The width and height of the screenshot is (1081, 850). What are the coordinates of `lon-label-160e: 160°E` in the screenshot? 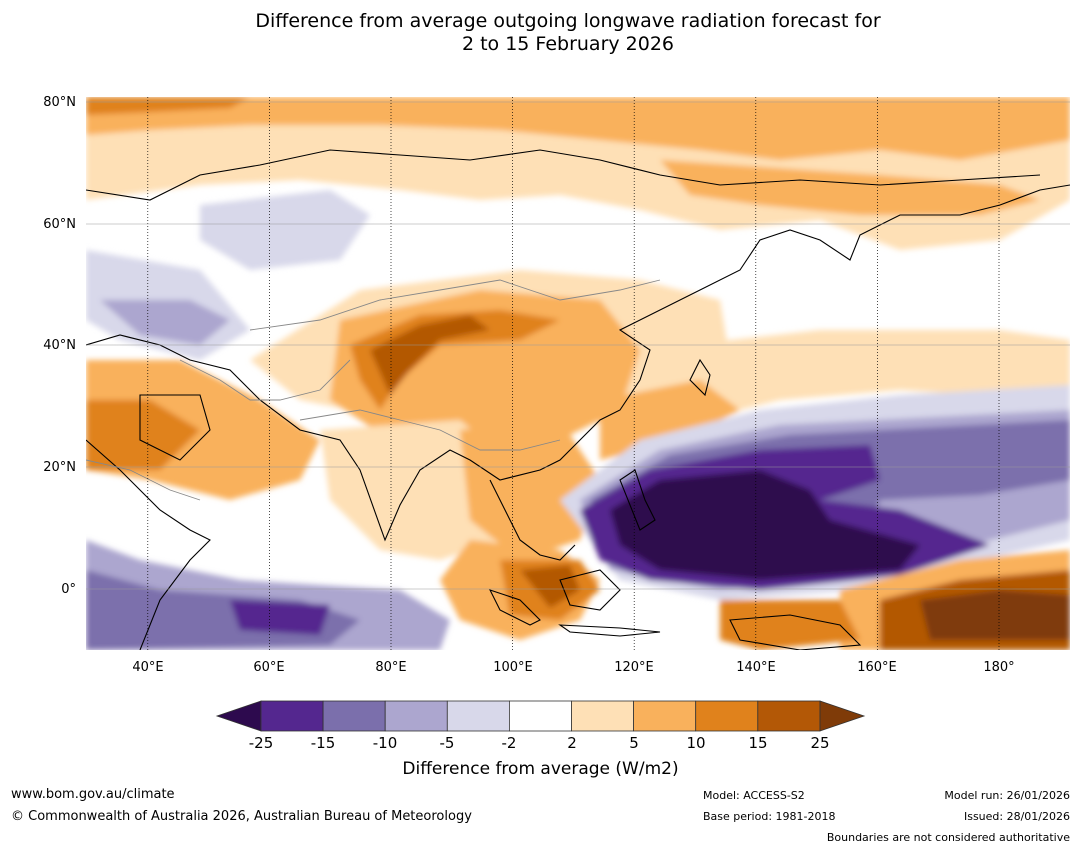 It's located at (877, 667).